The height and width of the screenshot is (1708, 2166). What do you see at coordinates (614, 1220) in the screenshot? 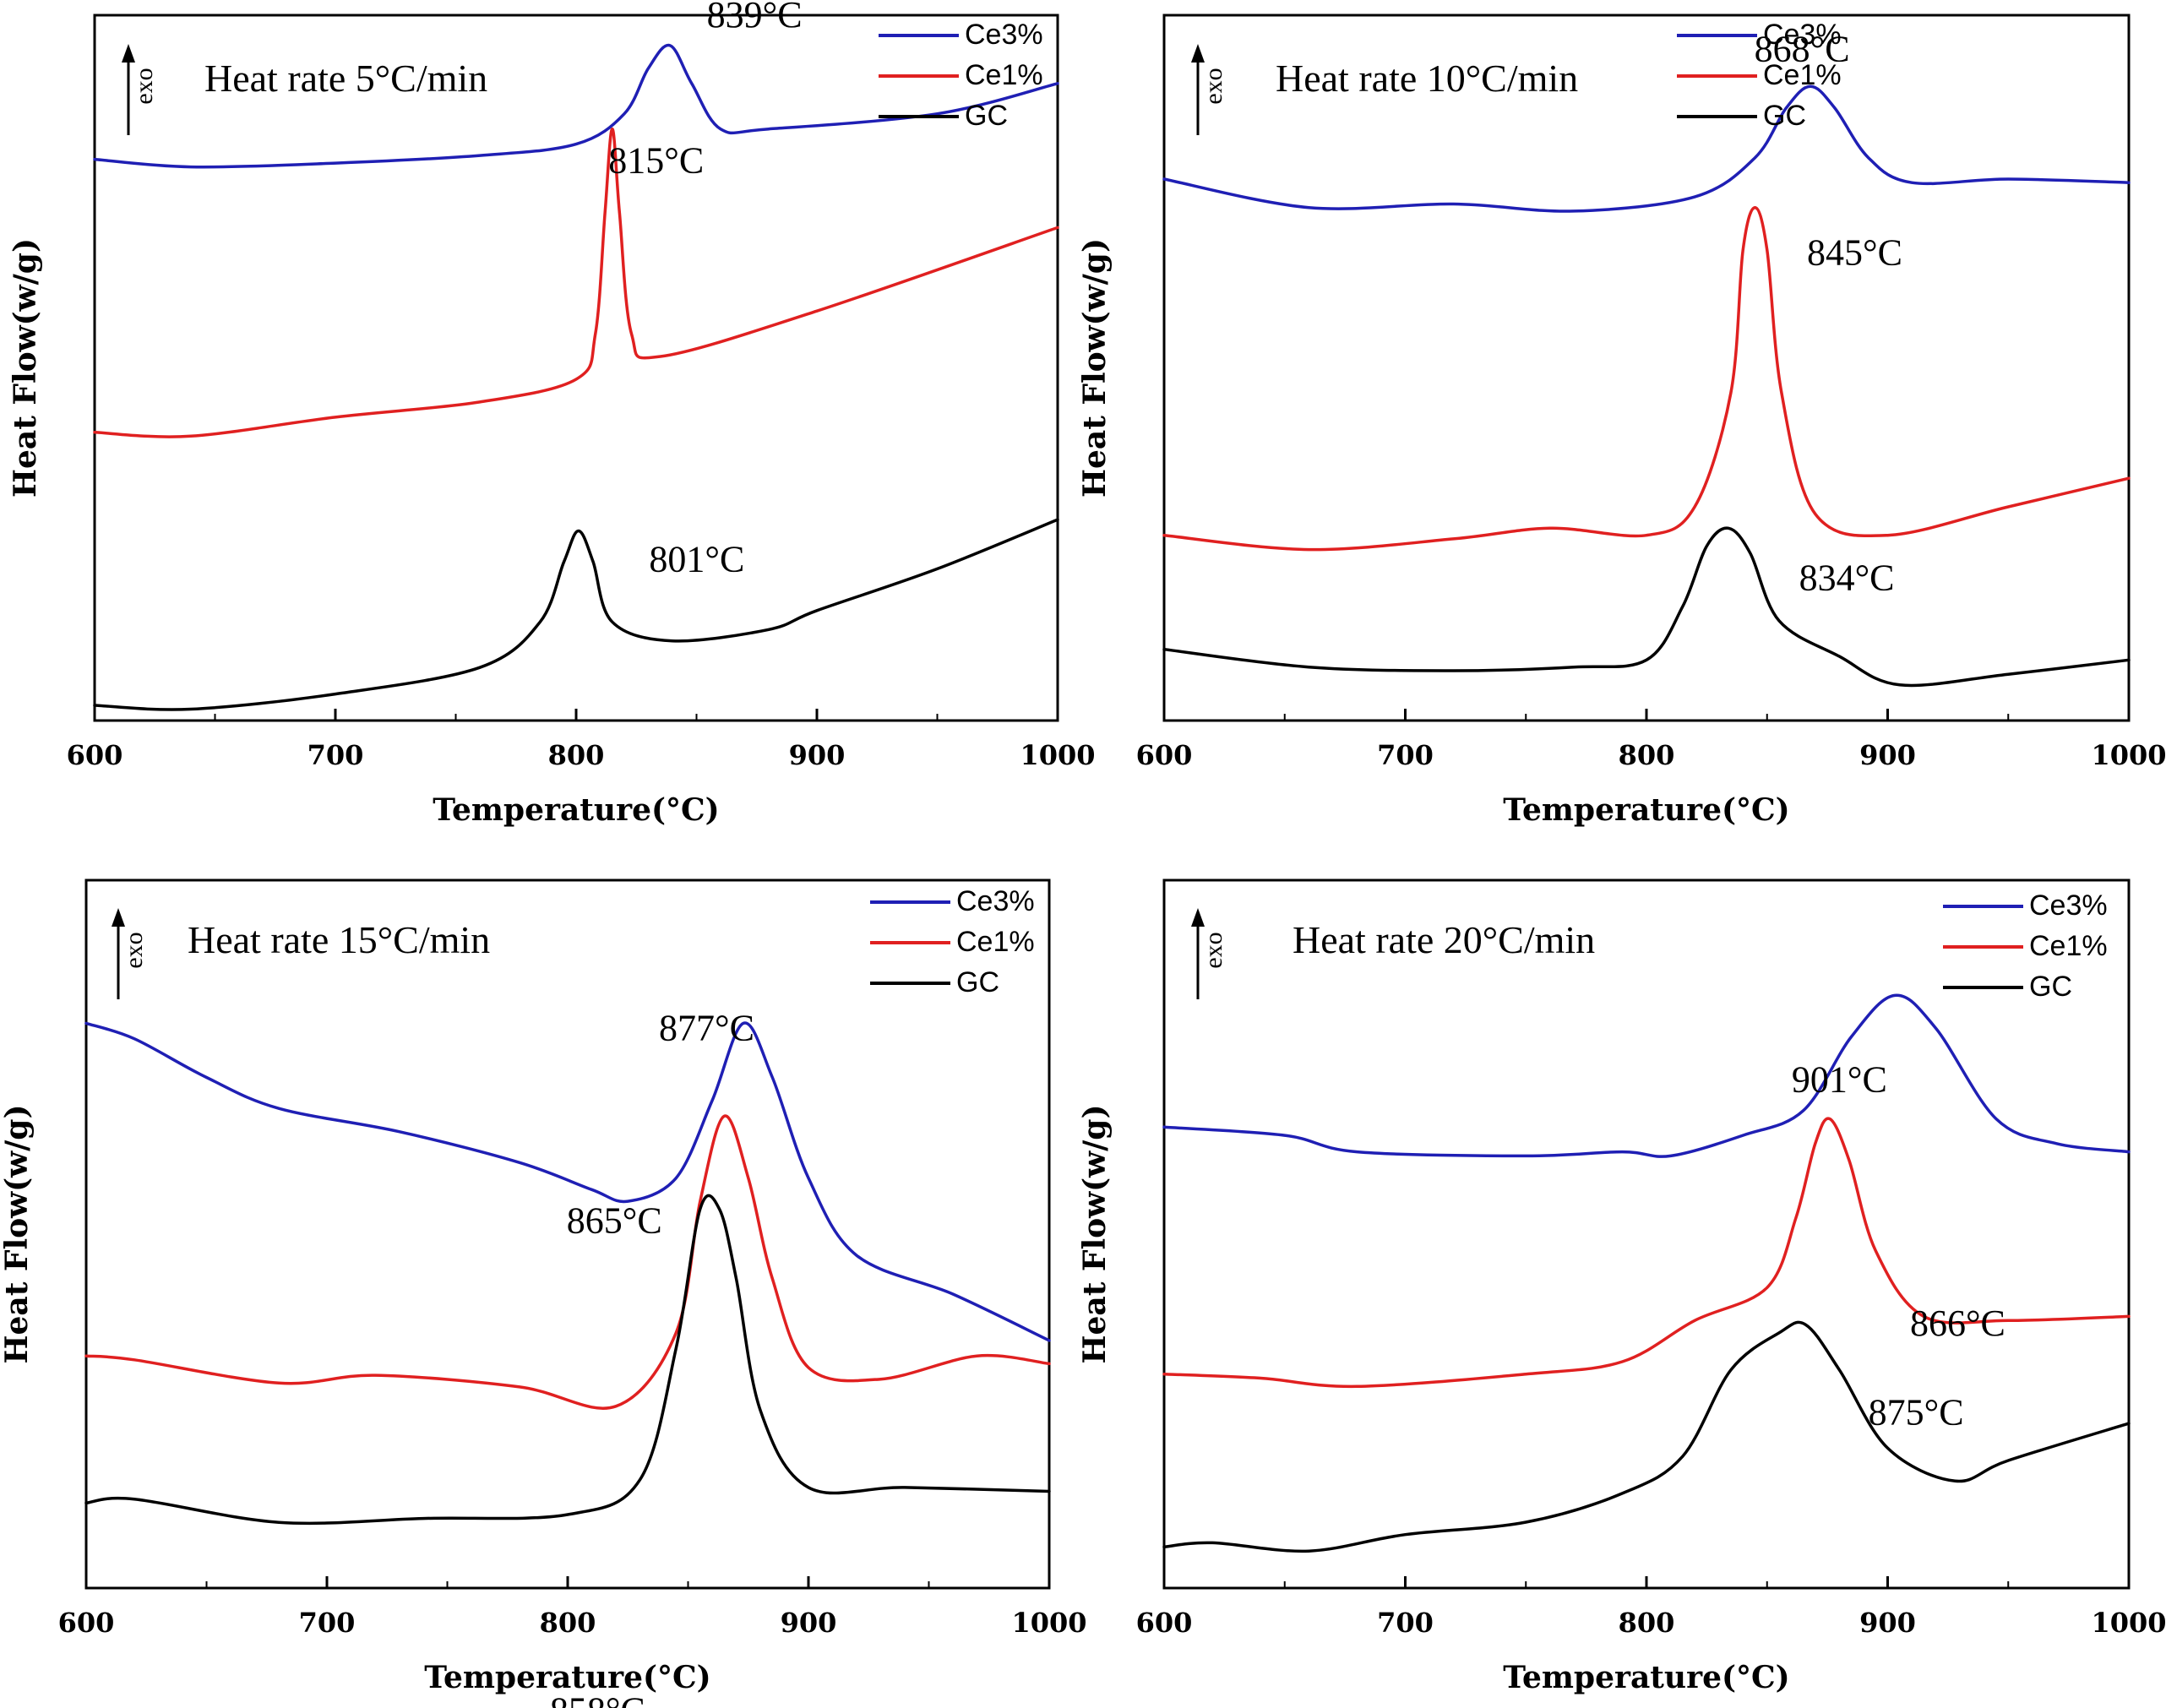
I see `peak-label: 865°C` at bounding box center [614, 1220].